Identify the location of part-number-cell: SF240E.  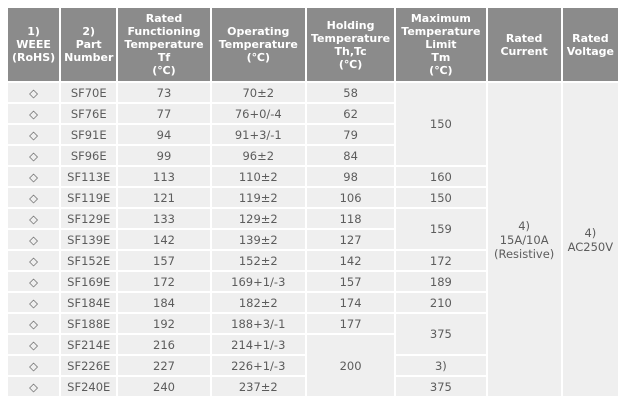
(89, 386).